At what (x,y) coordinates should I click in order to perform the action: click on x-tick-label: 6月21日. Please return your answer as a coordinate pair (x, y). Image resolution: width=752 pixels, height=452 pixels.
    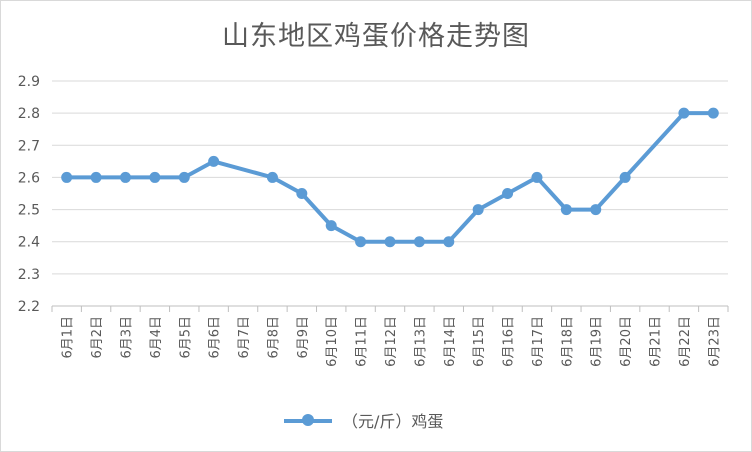
    Looking at the image, I should click on (656, 341).